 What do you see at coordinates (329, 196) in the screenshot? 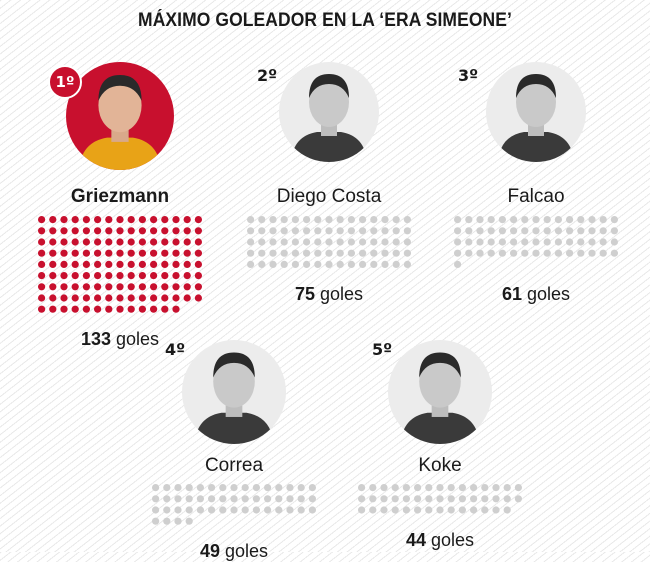
I see `player-name: Diego Costa` at bounding box center [329, 196].